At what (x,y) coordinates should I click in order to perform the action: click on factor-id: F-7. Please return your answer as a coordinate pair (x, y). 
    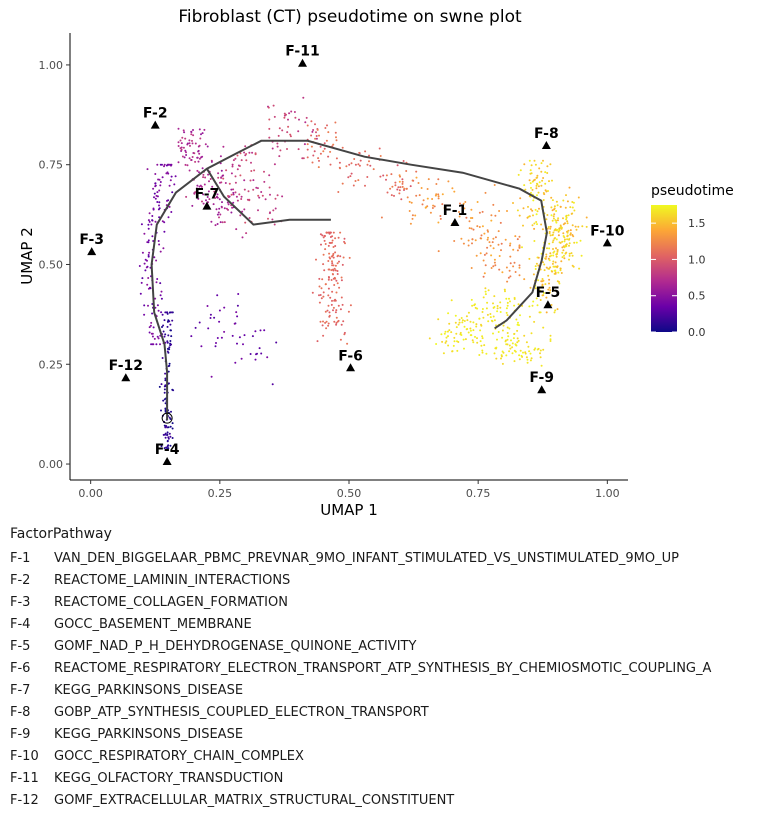
    Looking at the image, I should click on (20, 690).